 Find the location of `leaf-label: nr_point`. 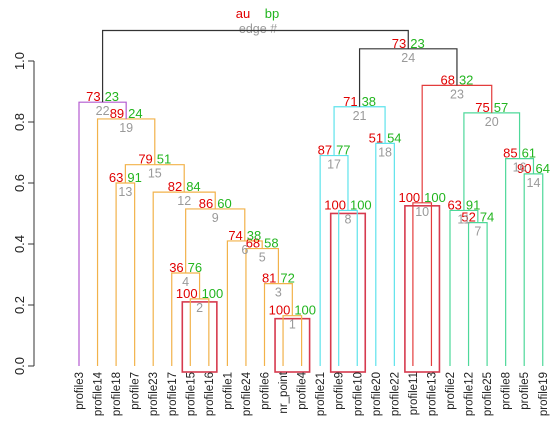

leaf-label: nr_point is located at coordinates (284, 392).